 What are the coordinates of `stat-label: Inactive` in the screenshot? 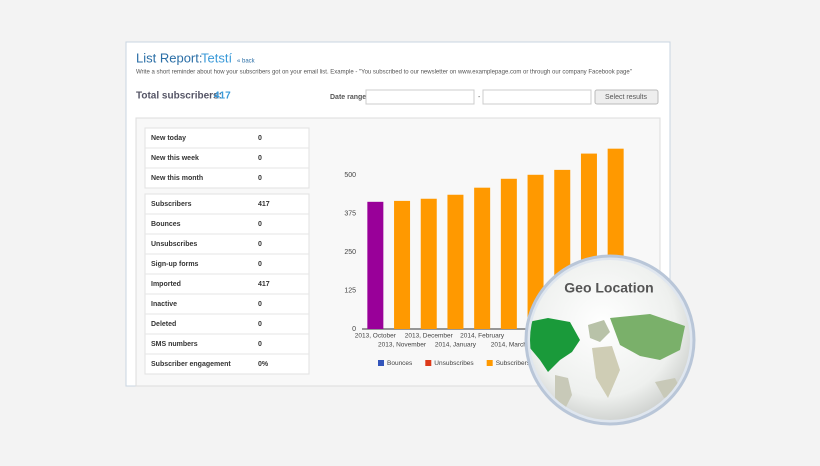 It's located at (164, 304).